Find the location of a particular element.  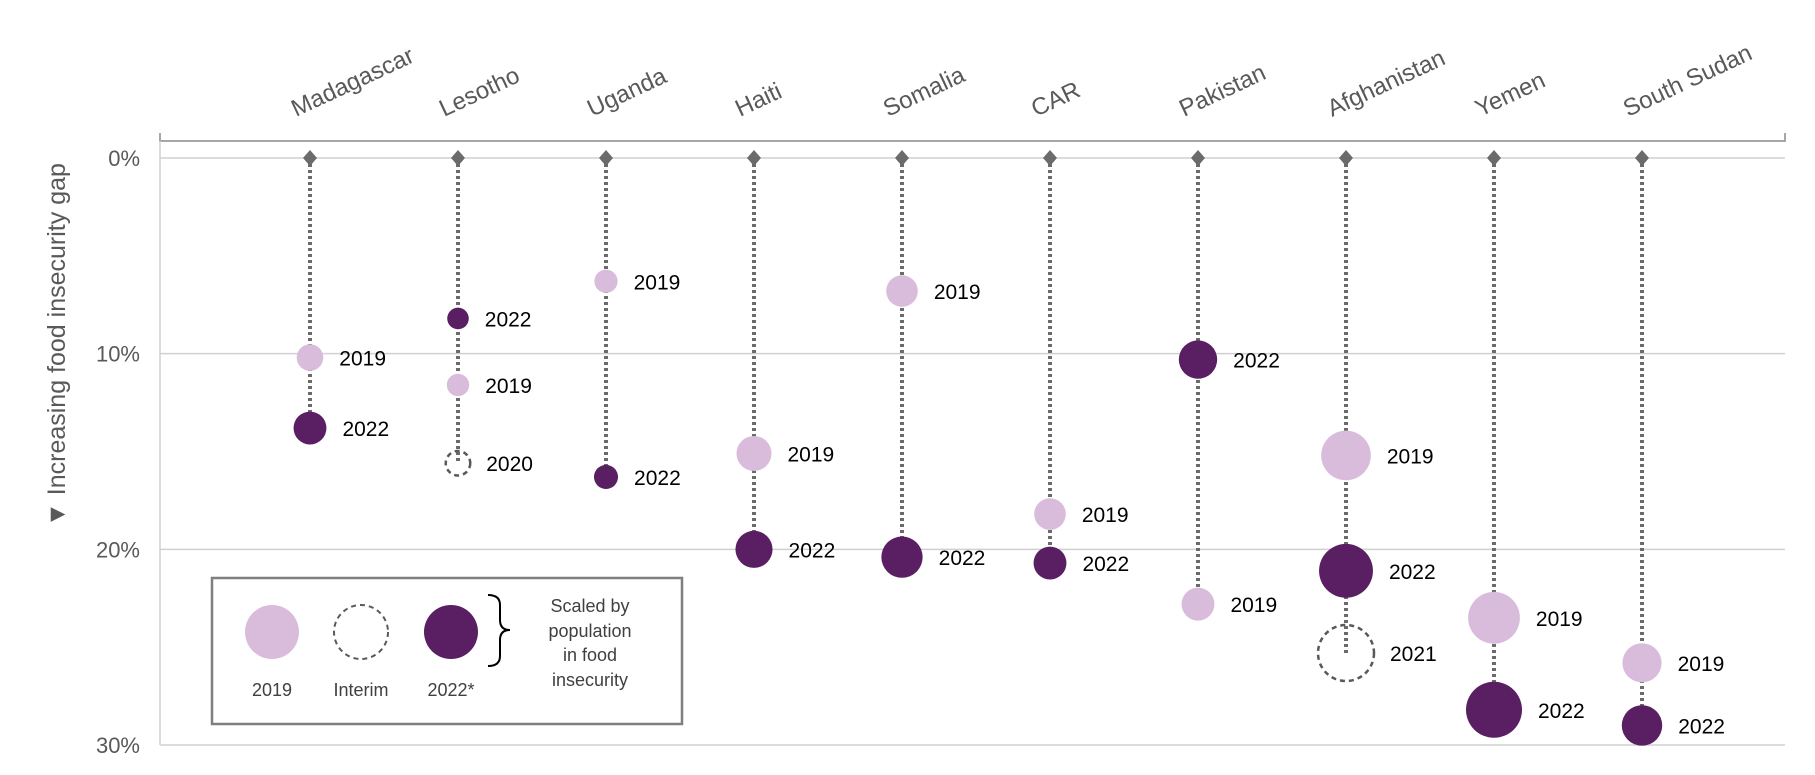

point-label-somalia-2019: 2019 is located at coordinates (957, 292).